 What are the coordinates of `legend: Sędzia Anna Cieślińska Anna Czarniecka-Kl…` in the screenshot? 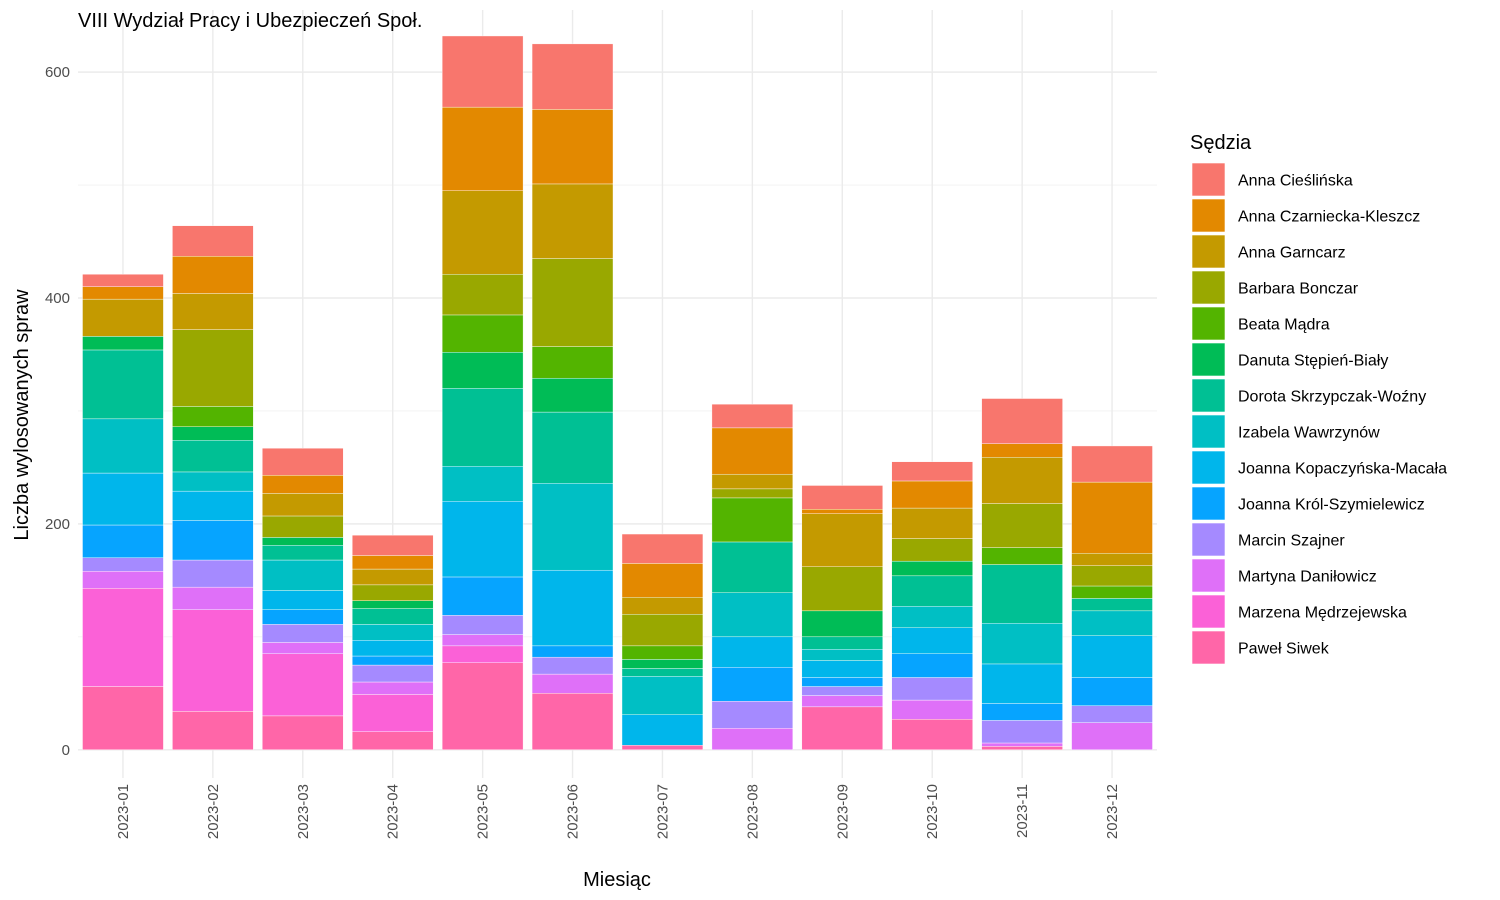 It's located at (1318, 398).